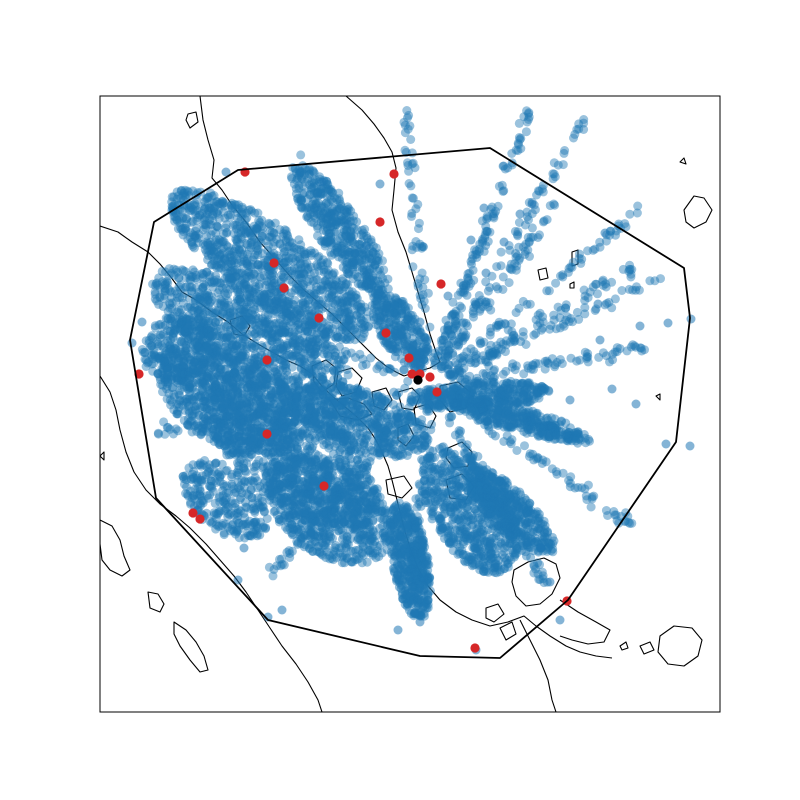  Describe the element at coordinates (543, 274) in the screenshot. I see `coastline-islet-r1` at that location.